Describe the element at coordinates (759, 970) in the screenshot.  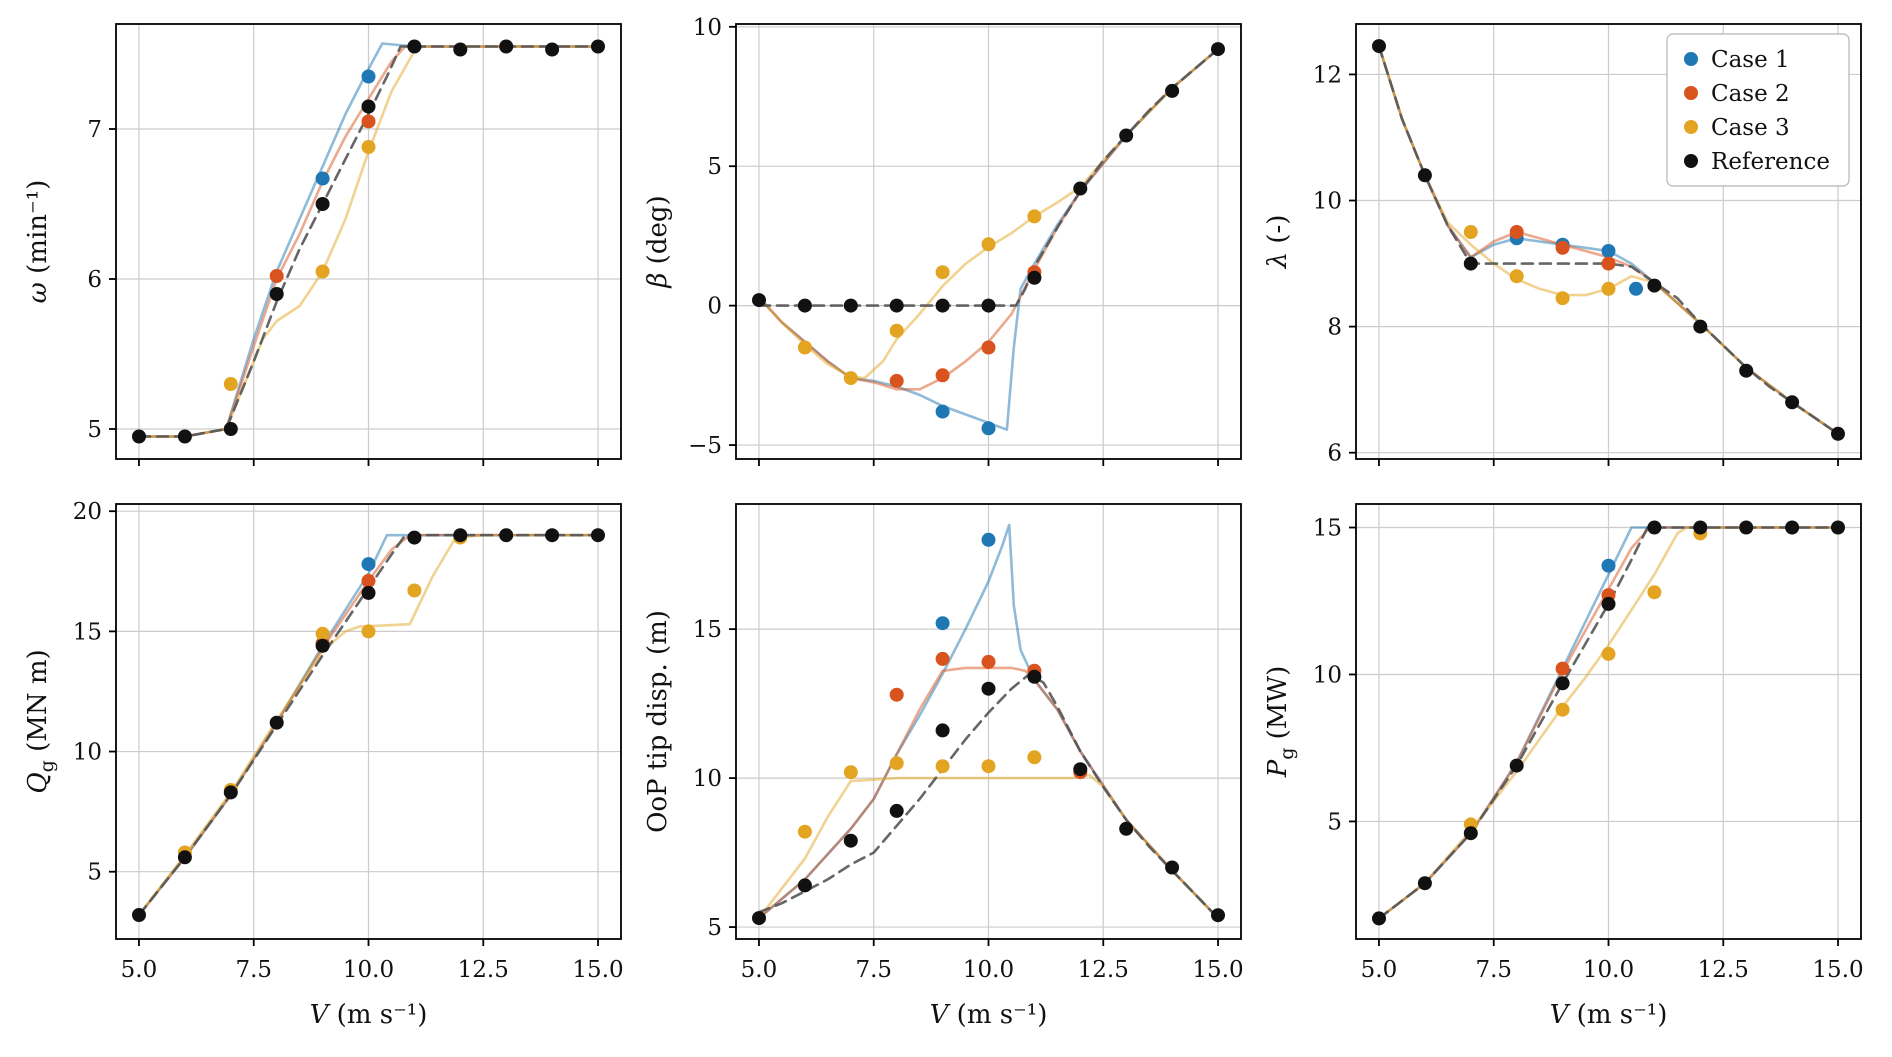
I see `x-tick-label: 5.0` at that location.